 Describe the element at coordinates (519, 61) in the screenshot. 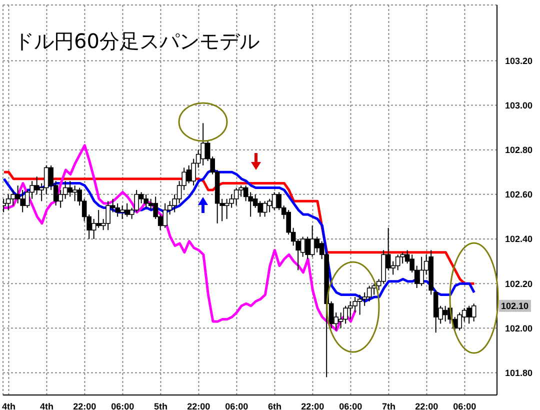

I see `y-tick-label: 103.20` at that location.